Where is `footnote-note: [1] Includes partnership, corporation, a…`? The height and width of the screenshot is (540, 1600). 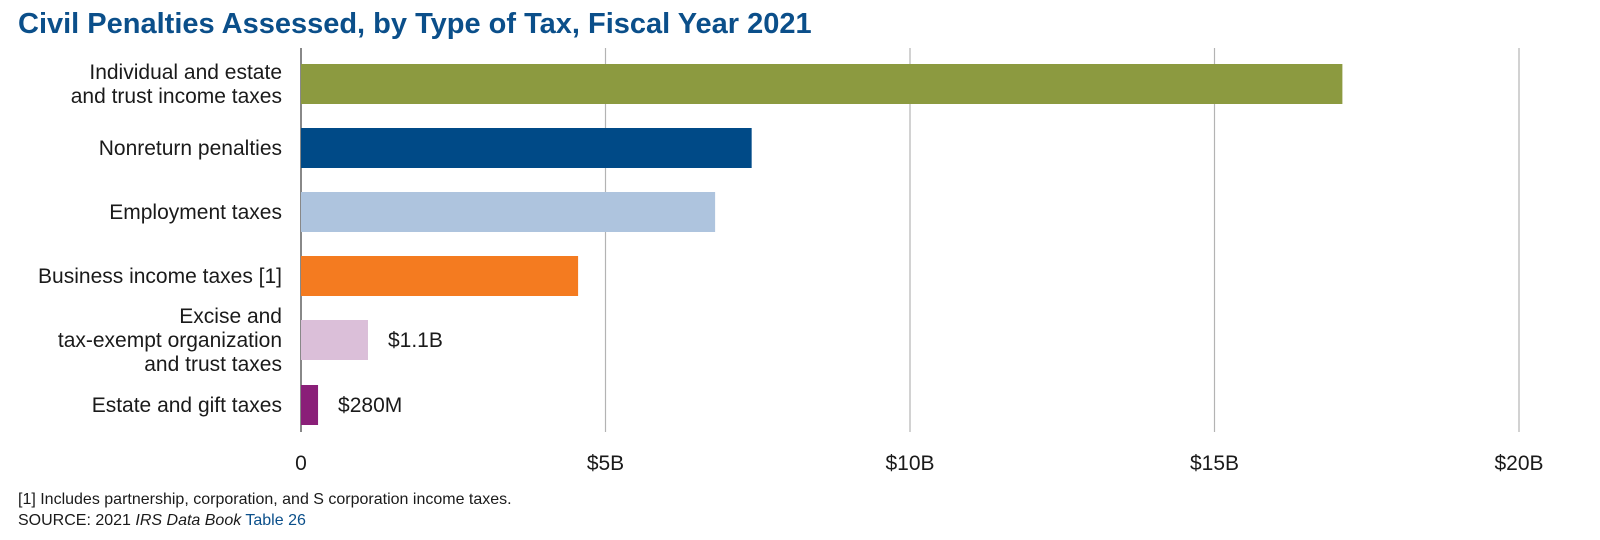 footnote-note: [1] Includes partnership, corporation, a… is located at coordinates (265, 499).